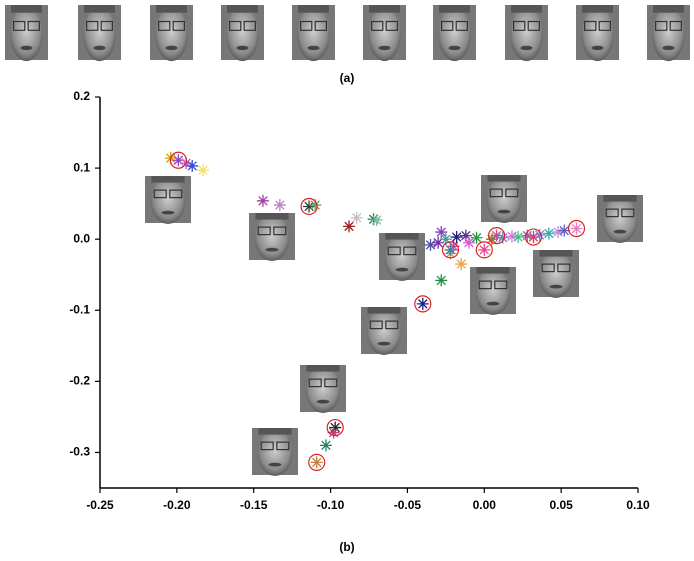 This screenshot has height=561, width=694. I want to click on y-tick-label: -0.3, so click(79, 452).